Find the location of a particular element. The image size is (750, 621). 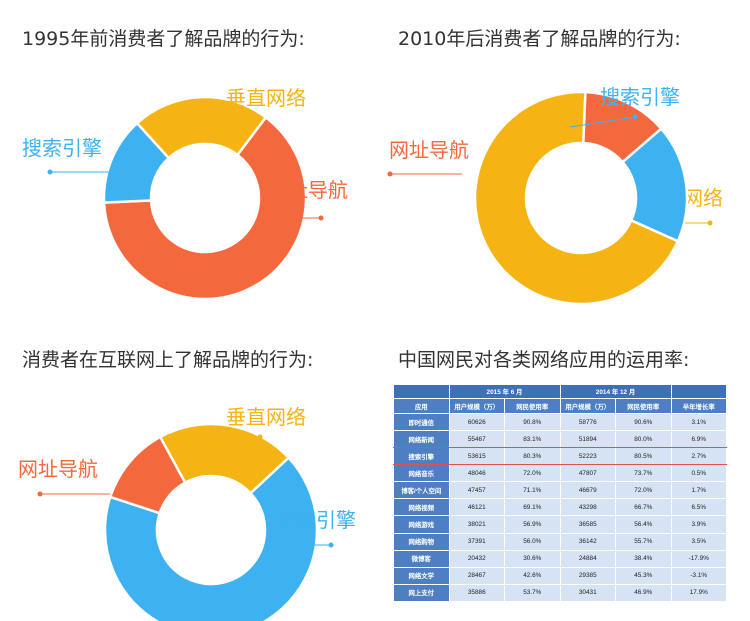

table-cell: 36142 is located at coordinates (587, 541).